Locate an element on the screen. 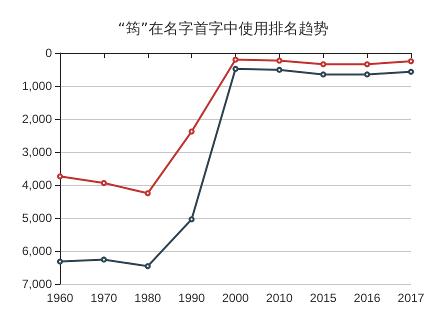 The width and height of the screenshot is (446, 323). x-tick-label: 2017 is located at coordinates (411, 298).